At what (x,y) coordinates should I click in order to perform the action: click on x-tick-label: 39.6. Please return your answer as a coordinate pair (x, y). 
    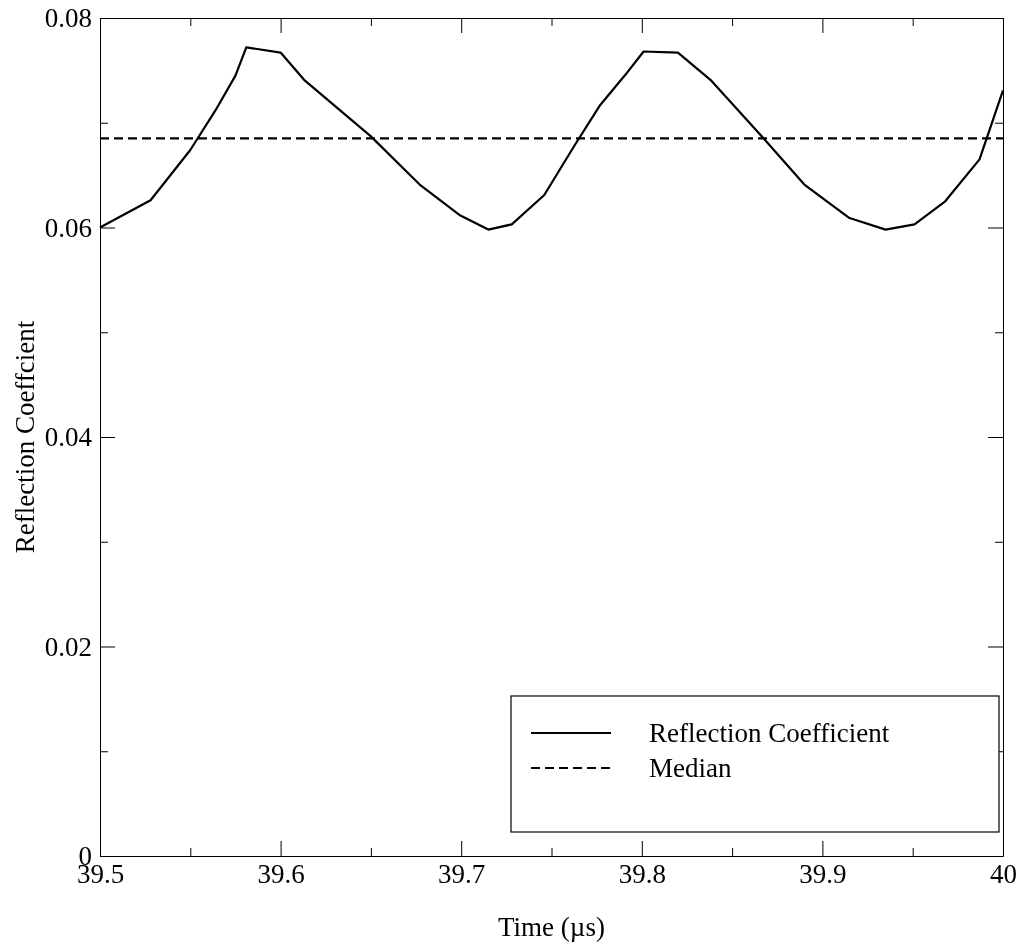
    Looking at the image, I should click on (281, 874).